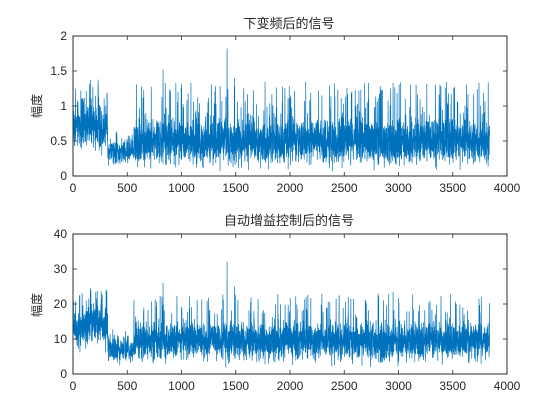 This screenshot has width=560, height=420. I want to click on y-tick-label: 10, so click(61, 339).